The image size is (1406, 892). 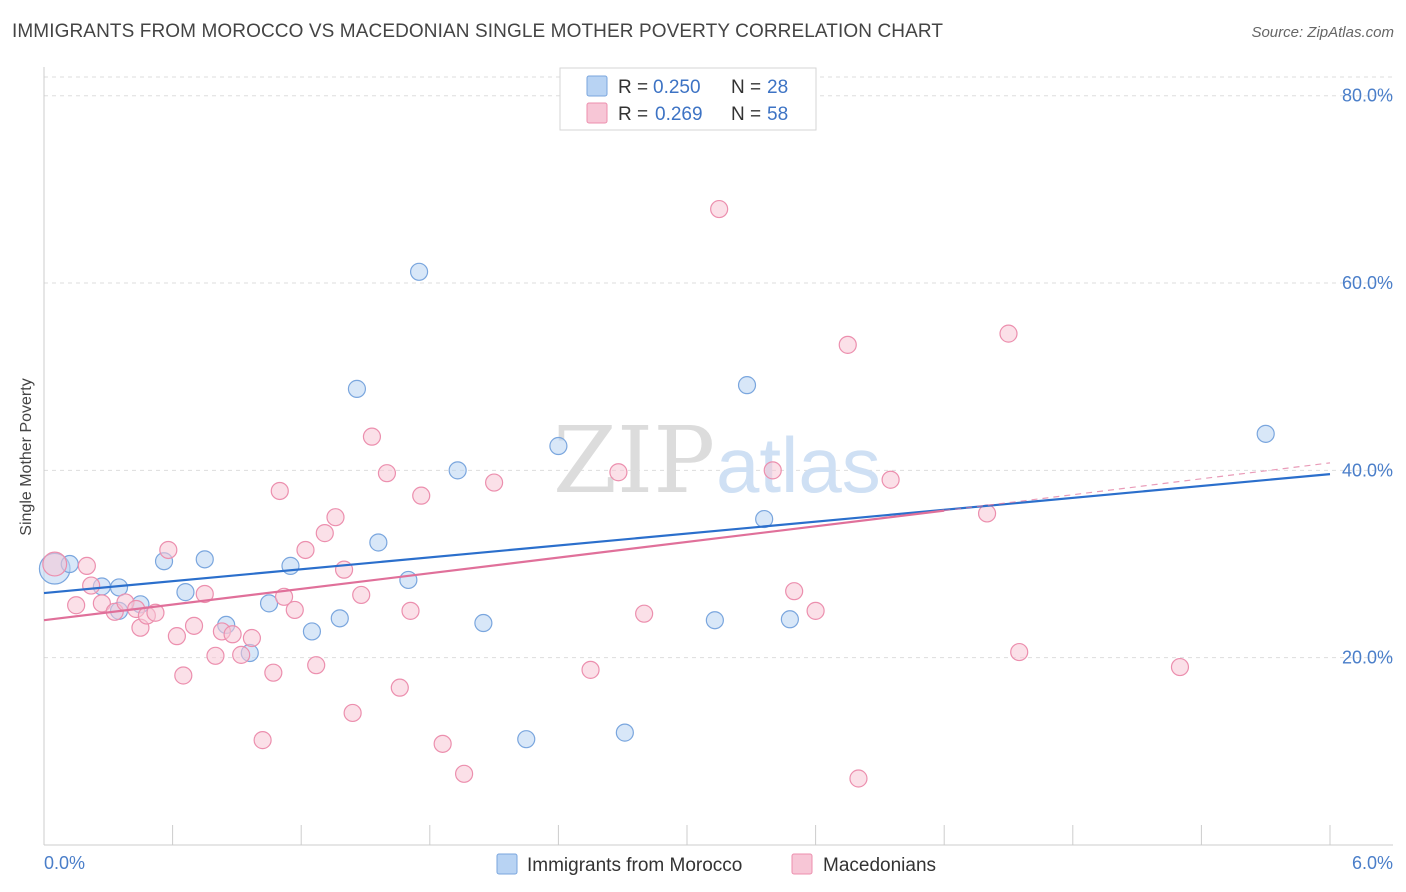 What do you see at coordinates (677, 87) in the screenshot?
I see `legend-r-value-1: 0.250` at bounding box center [677, 87].